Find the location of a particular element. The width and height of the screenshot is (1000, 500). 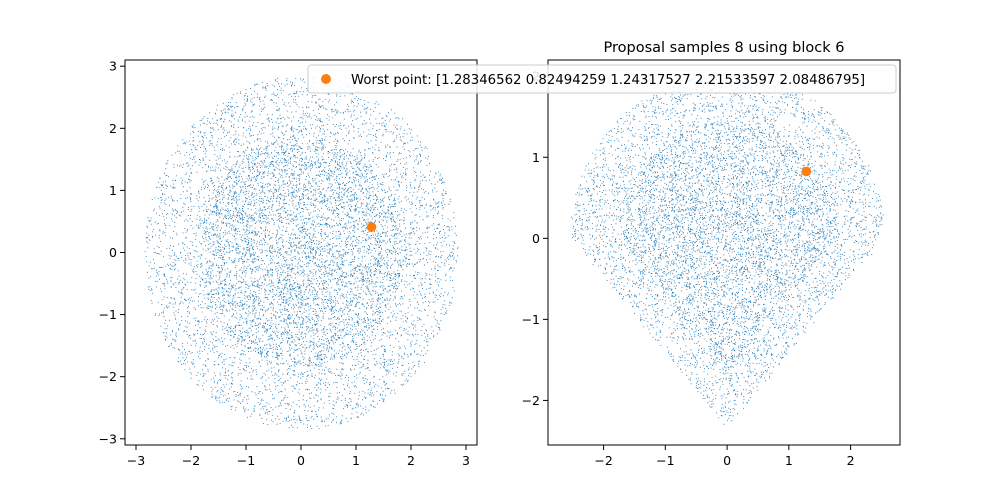

y-tick-label: −3 is located at coordinates (108, 438).